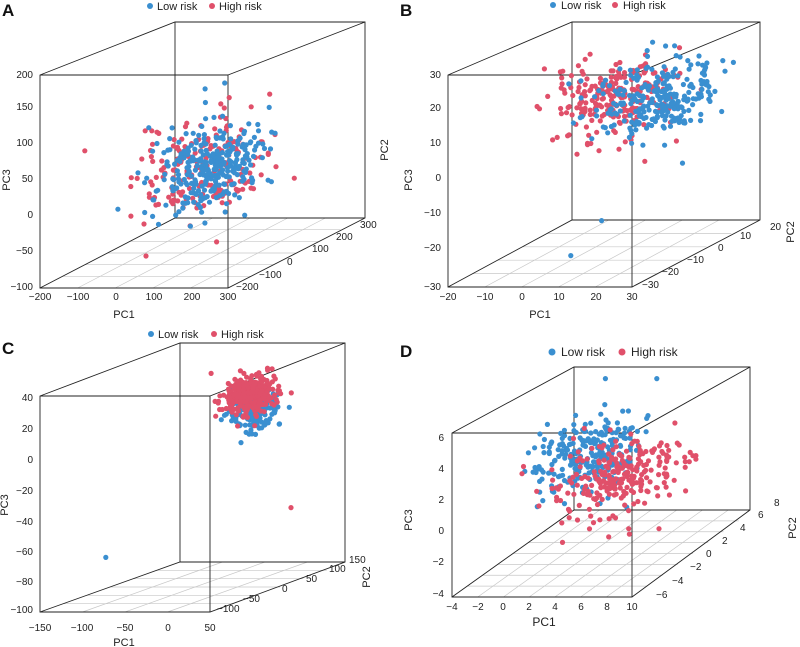  I want to click on ztick: −60, so click(24, 552).